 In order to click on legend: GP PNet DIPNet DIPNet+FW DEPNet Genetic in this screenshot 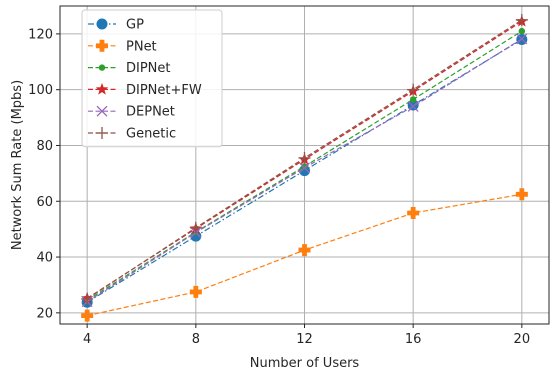, I will do `click(152, 78)`.